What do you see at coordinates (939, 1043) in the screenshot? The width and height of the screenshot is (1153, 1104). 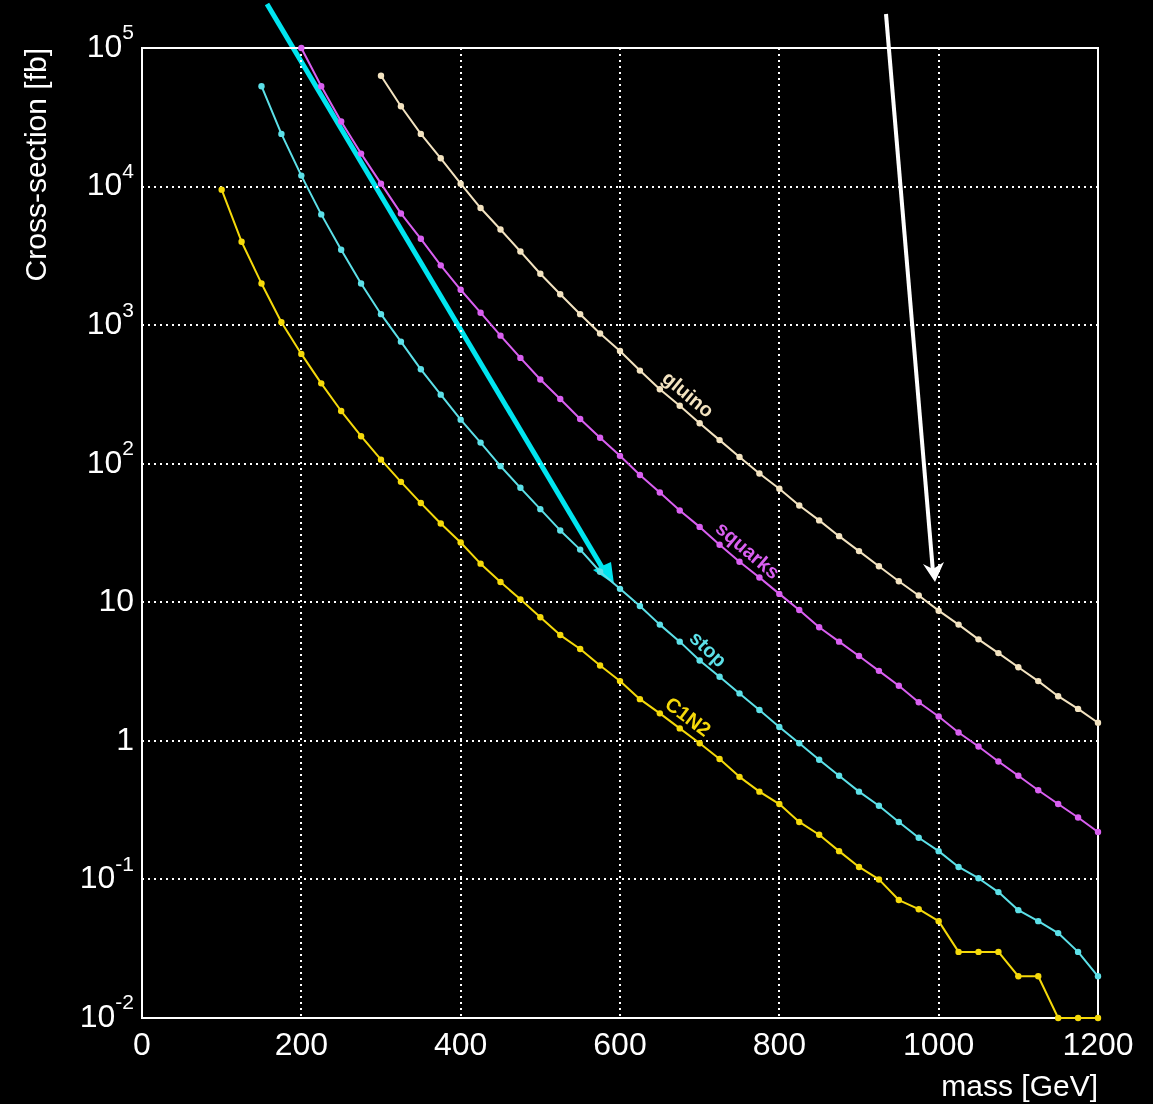 I see `x-tick-label: 1000` at bounding box center [939, 1043].